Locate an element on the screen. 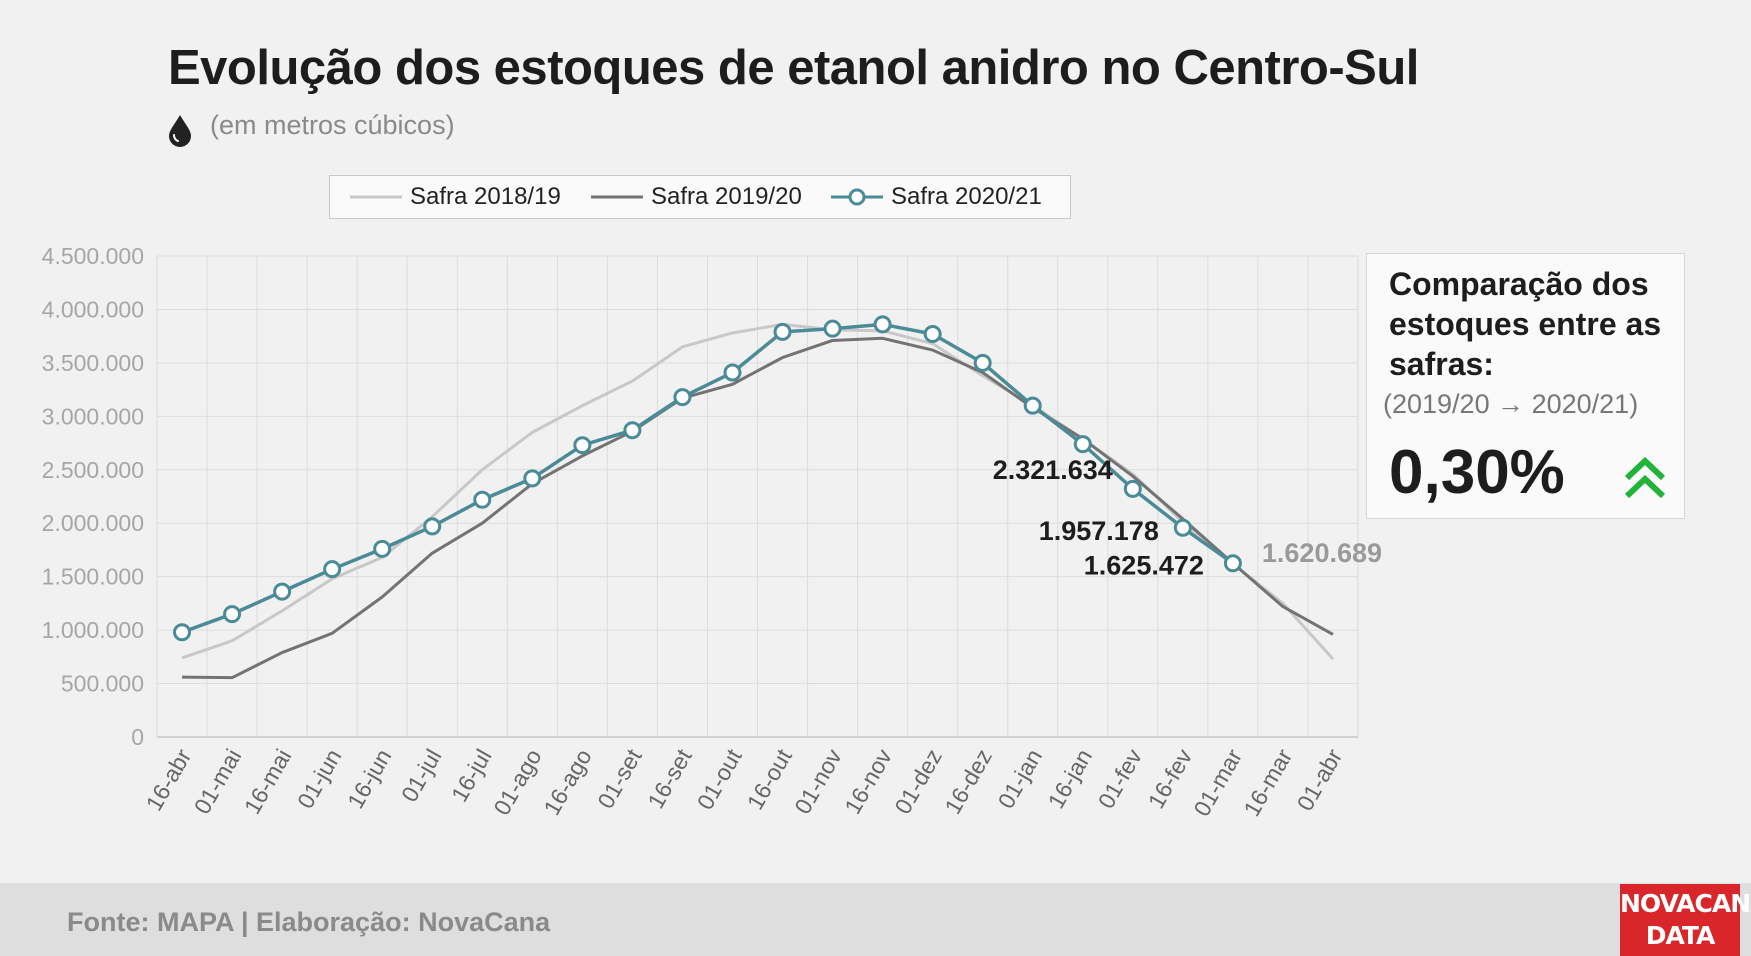 The image size is (1751, 956). data-label: 1.625.472 is located at coordinates (1144, 565).